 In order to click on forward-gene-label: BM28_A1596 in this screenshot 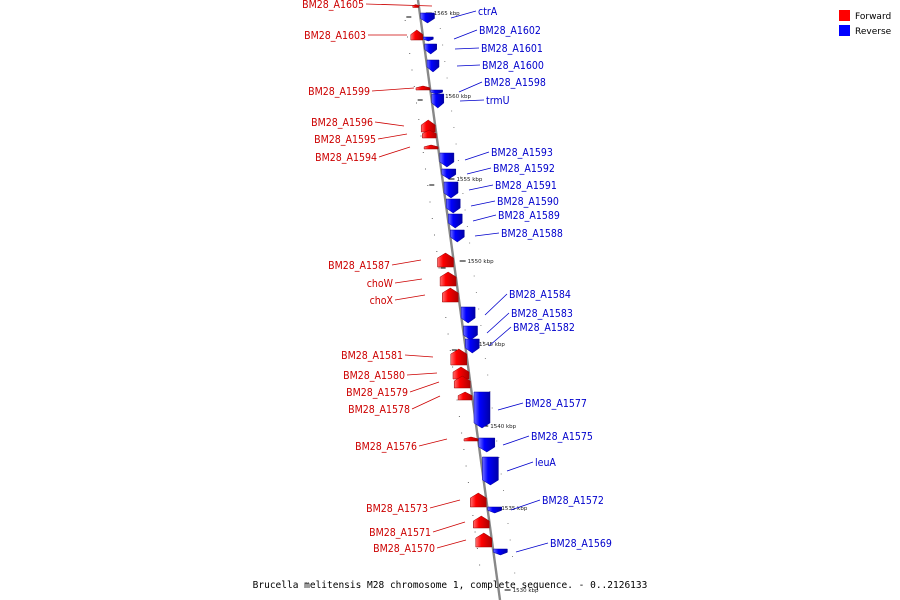, I will do `click(342, 123)`.